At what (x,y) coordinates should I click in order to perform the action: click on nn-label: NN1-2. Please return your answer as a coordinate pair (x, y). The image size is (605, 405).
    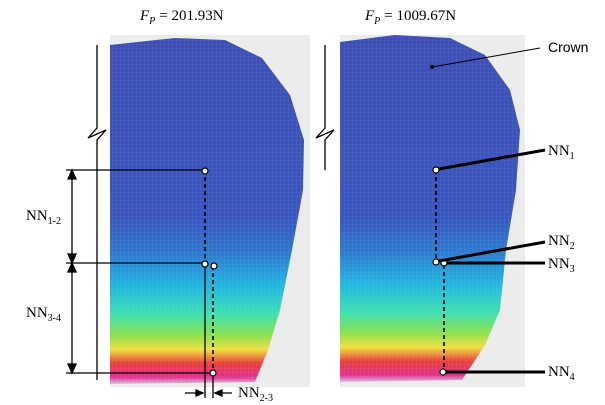
    Looking at the image, I should click on (43, 217).